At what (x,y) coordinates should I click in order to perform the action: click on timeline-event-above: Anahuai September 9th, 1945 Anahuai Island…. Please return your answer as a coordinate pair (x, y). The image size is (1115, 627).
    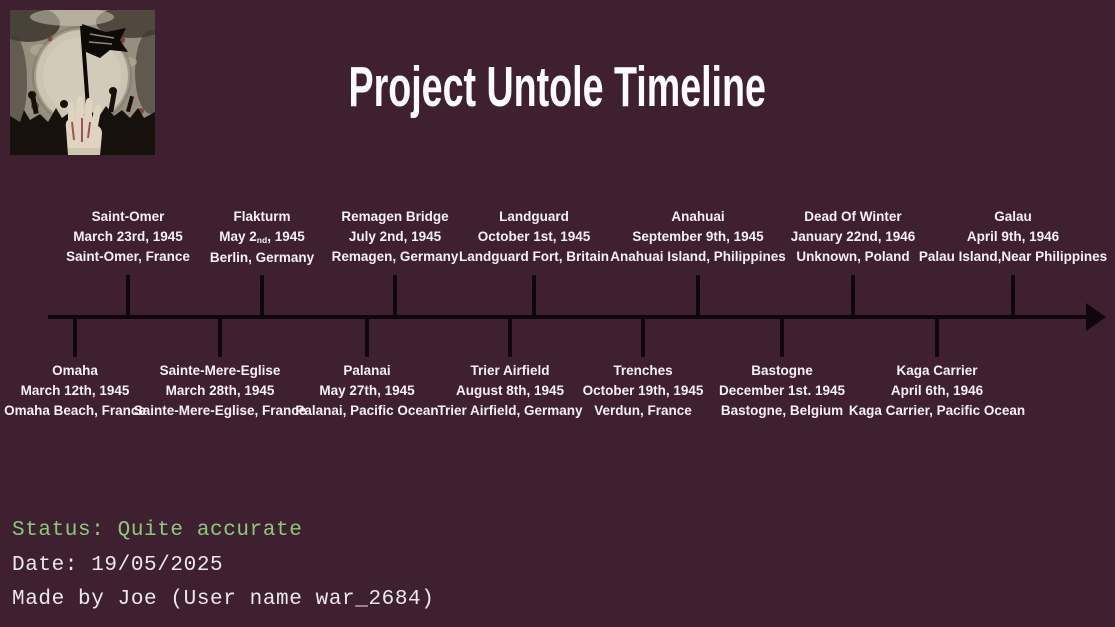
    Looking at the image, I should click on (698, 237).